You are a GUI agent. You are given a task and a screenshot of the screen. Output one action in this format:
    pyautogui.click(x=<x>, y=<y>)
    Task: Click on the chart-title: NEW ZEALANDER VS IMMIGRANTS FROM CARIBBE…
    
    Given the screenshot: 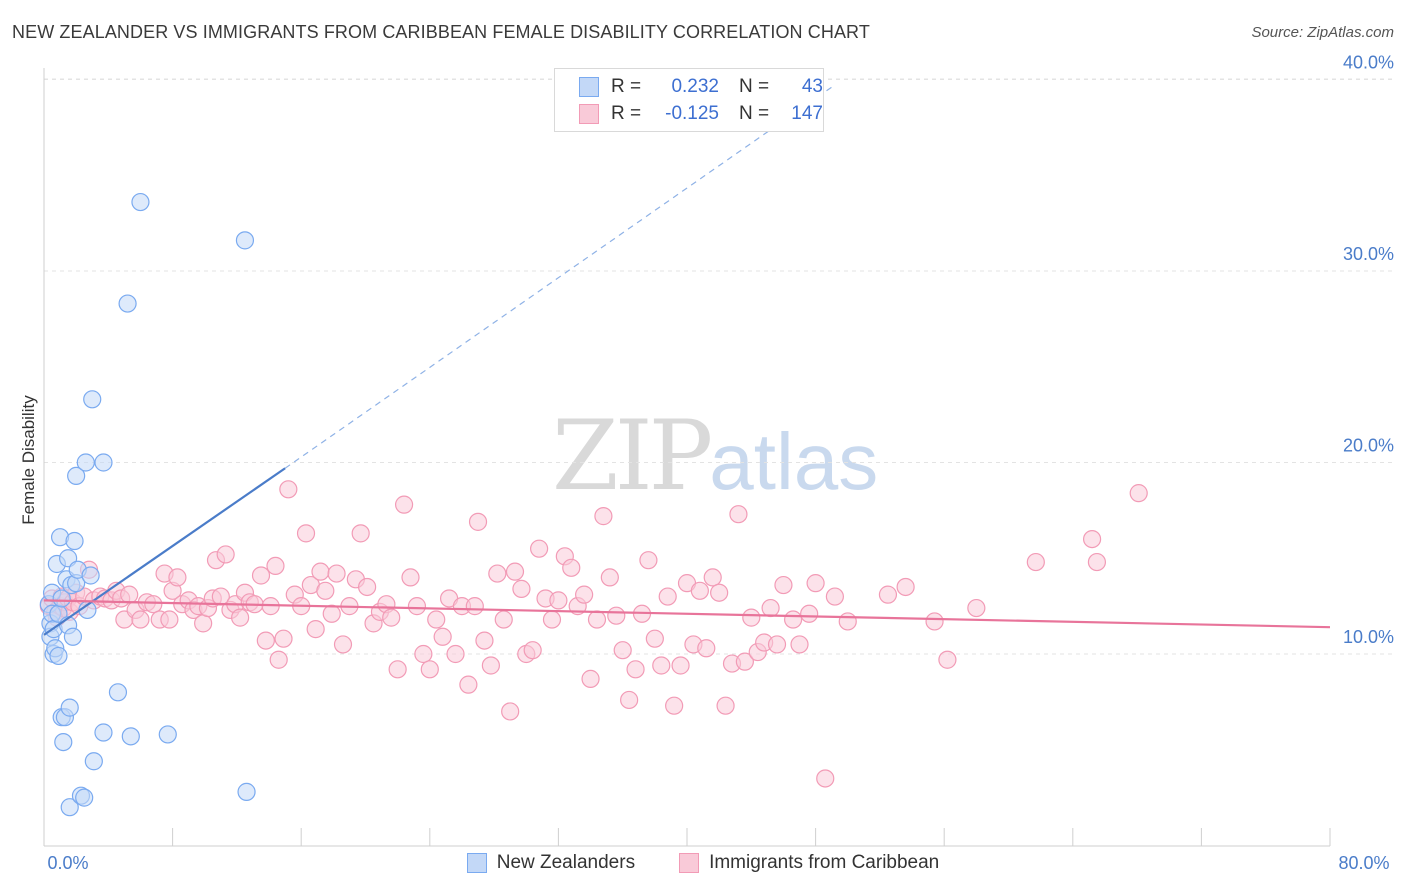 What is the action you would take?
    pyautogui.click(x=441, y=32)
    